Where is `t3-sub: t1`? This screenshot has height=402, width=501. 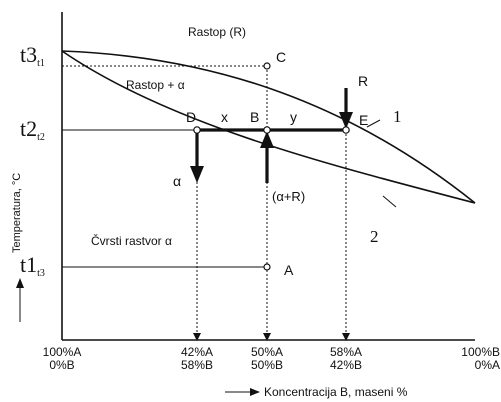
t3-sub: t1 is located at coordinates (41, 63).